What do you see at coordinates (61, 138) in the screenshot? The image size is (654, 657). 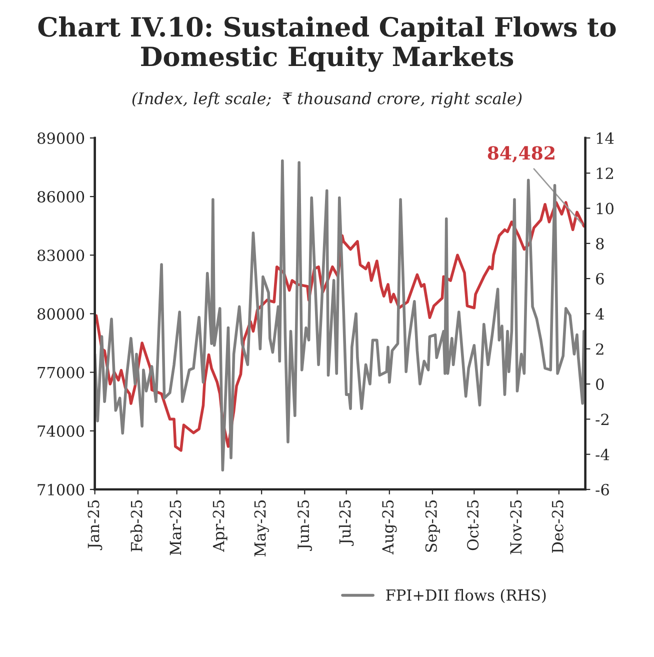 I see `y-tick-label: 89000` at bounding box center [61, 138].